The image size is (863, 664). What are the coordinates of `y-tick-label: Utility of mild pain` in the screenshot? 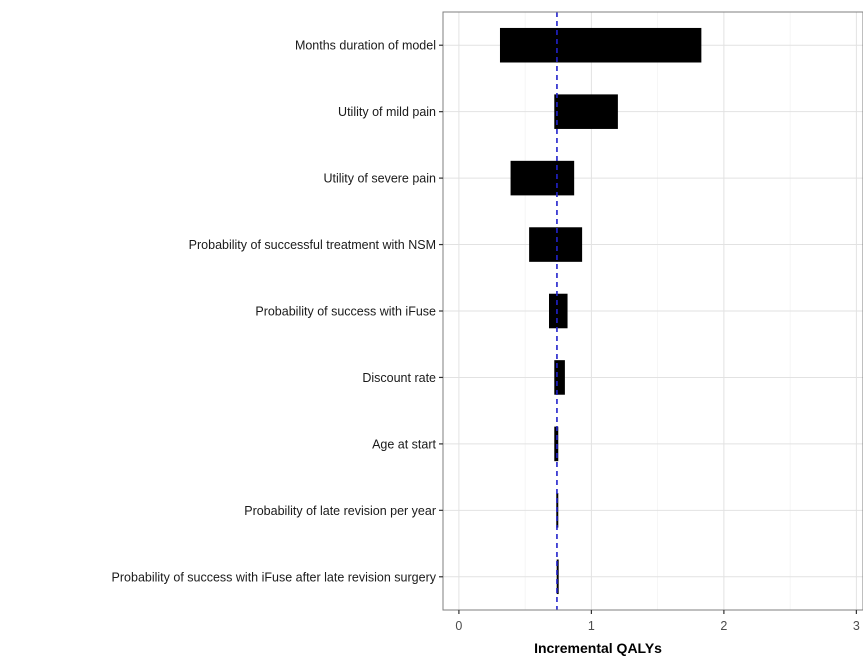 It's located at (387, 112).